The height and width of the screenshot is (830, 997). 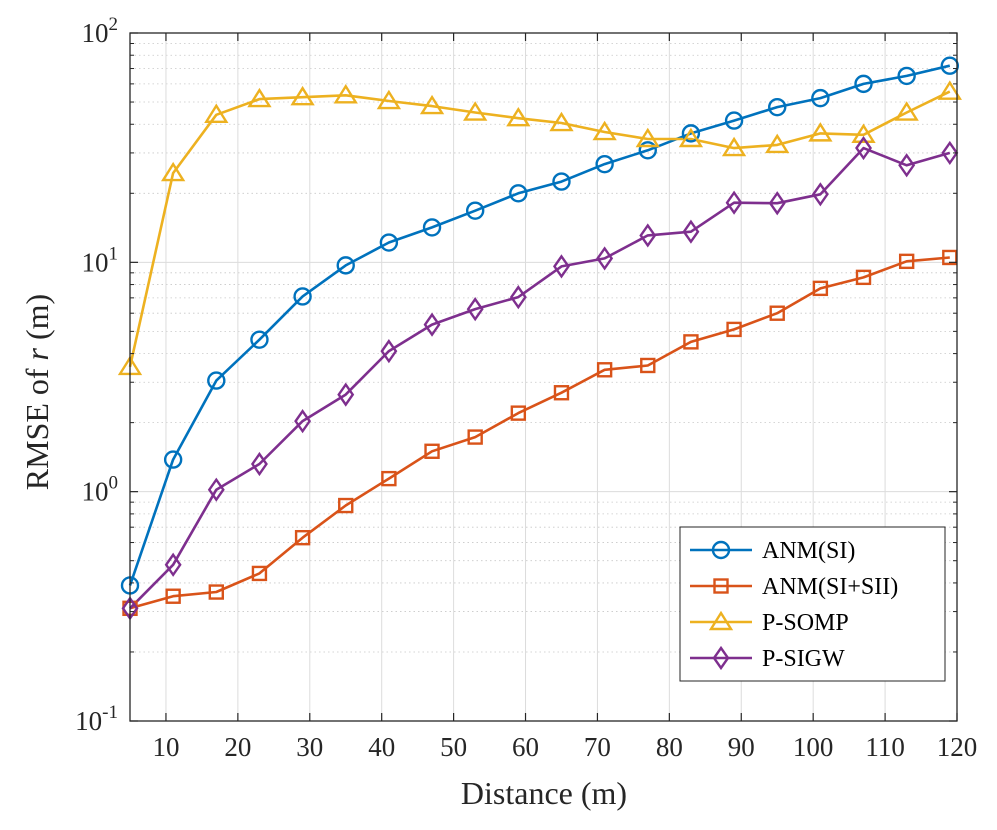 What do you see at coordinates (237, 747) in the screenshot?
I see `x-tick-label: 20` at bounding box center [237, 747].